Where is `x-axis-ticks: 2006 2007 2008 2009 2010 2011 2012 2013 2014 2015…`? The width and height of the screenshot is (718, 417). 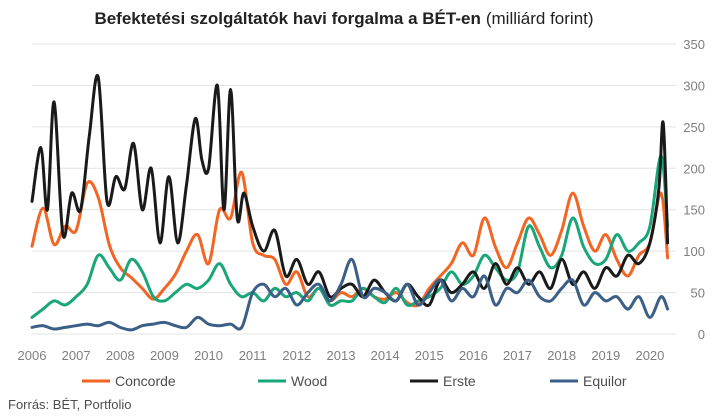 x-axis-ticks: 2006 2007 2008 2009 2010 2011 2012 2013 2014 2015… is located at coordinates (341, 355).